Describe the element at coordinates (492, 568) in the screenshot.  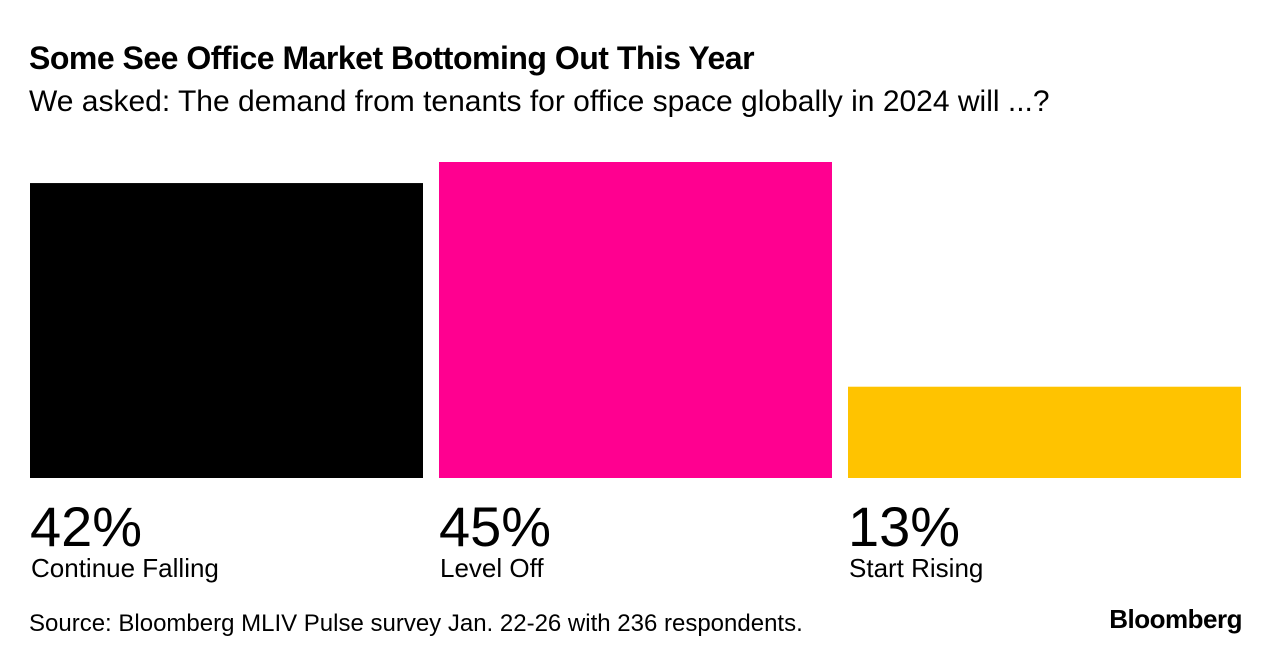
I see `category-label: Level Off` at that location.